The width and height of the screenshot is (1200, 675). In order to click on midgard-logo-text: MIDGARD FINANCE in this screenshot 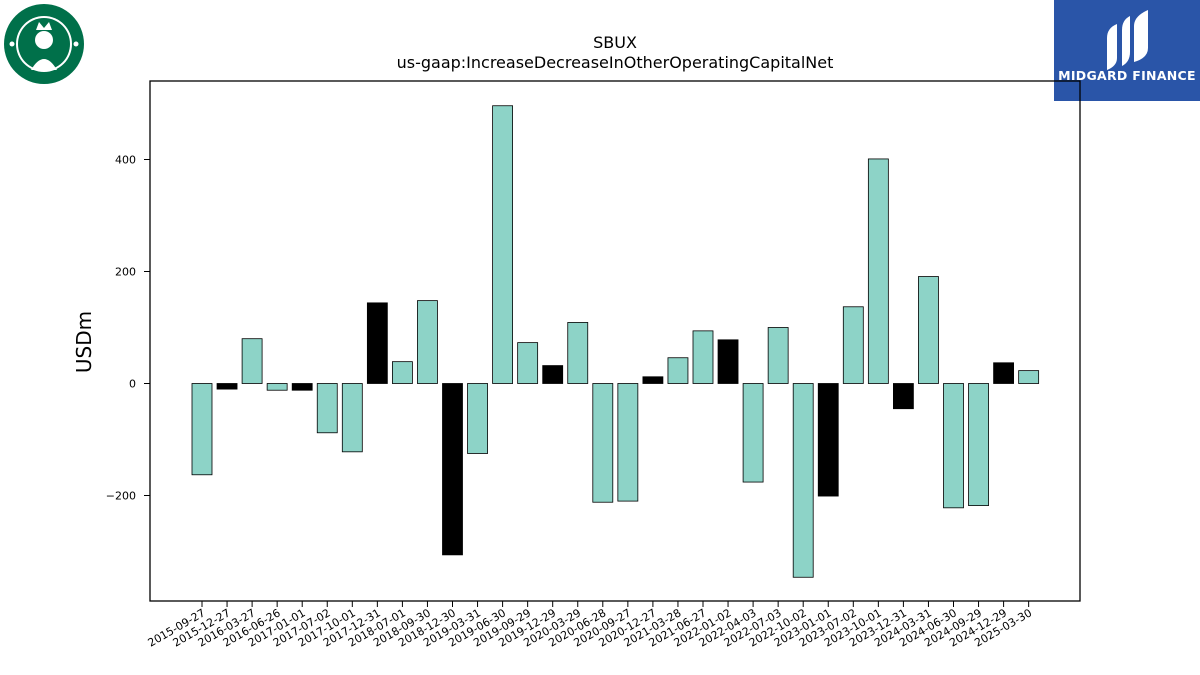, I will do `click(1127, 75)`.